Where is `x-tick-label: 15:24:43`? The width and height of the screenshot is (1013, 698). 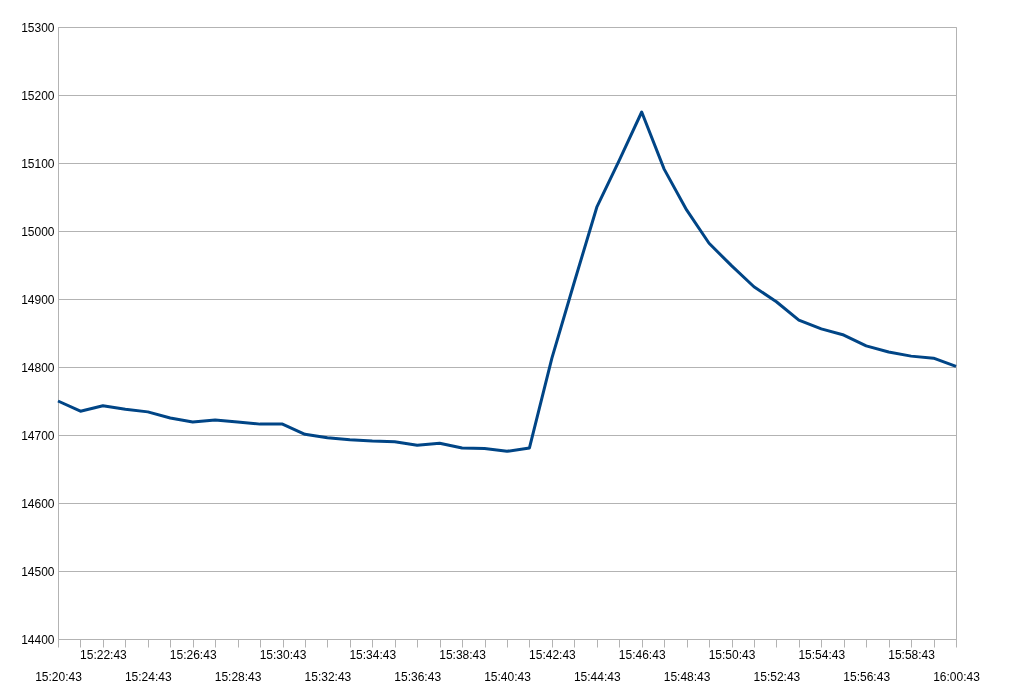 x-tick-label: 15:24:43 is located at coordinates (148, 676).